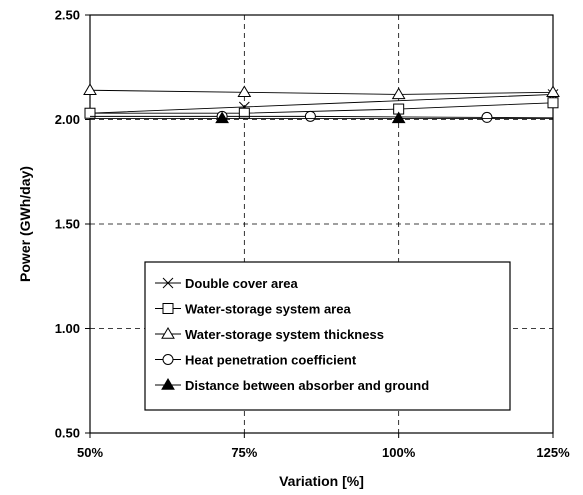  Describe the element at coordinates (271, 360) in the screenshot. I see `legend-label: Heat penetration coefficient` at that location.